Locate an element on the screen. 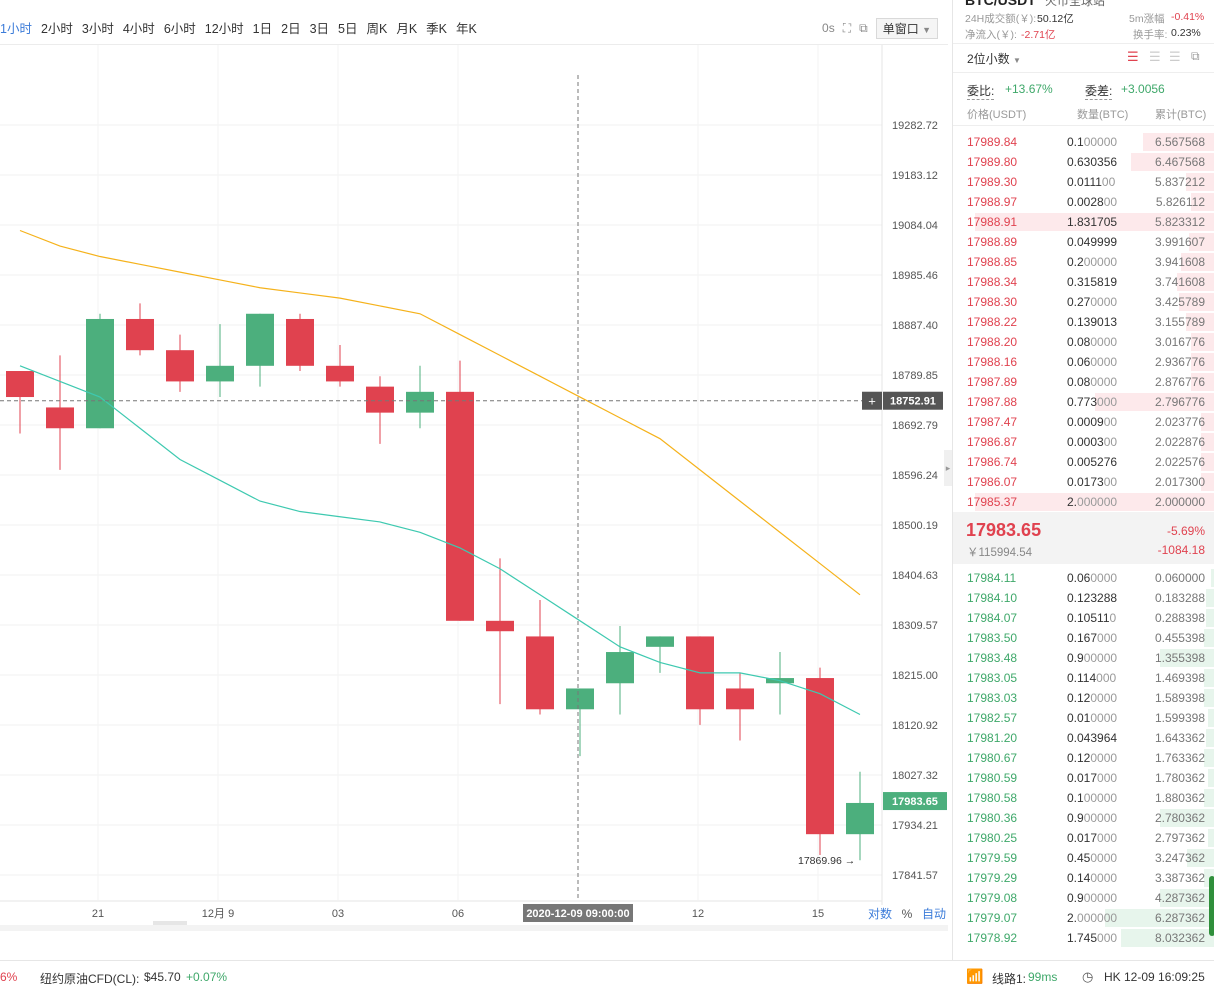 Image resolution: width=1214 pixels, height=993 pixels. scale-log-button: 对数 is located at coordinates (880, 913).